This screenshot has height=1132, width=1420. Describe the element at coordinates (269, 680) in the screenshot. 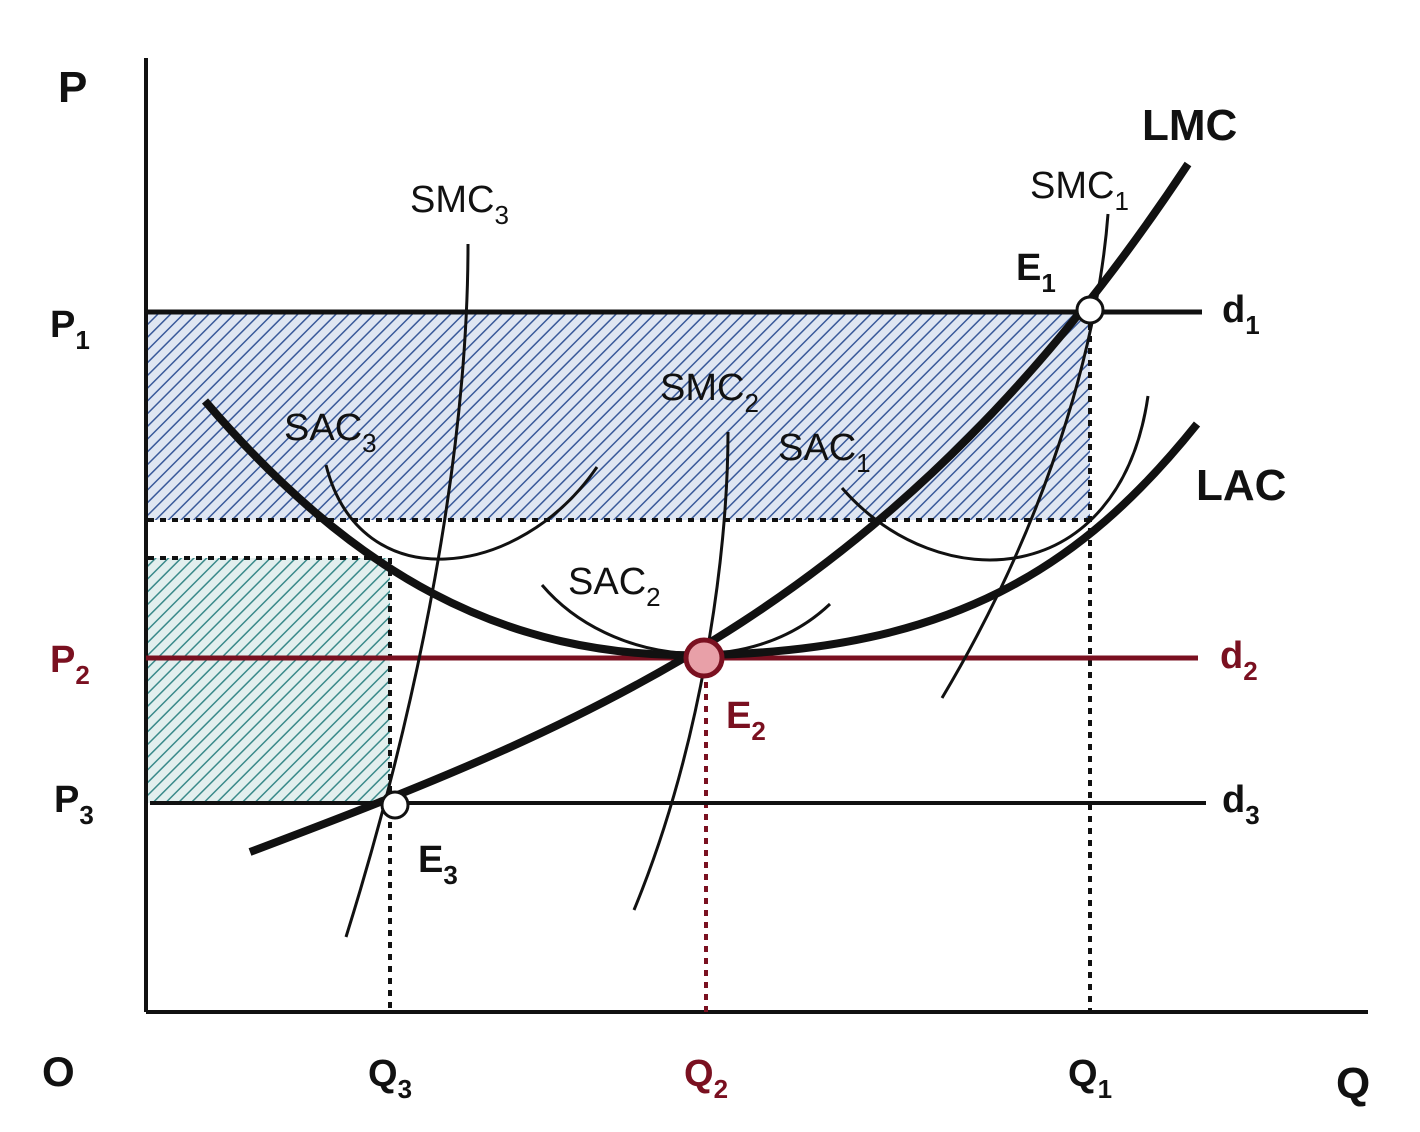

I see `loss-area` at that location.